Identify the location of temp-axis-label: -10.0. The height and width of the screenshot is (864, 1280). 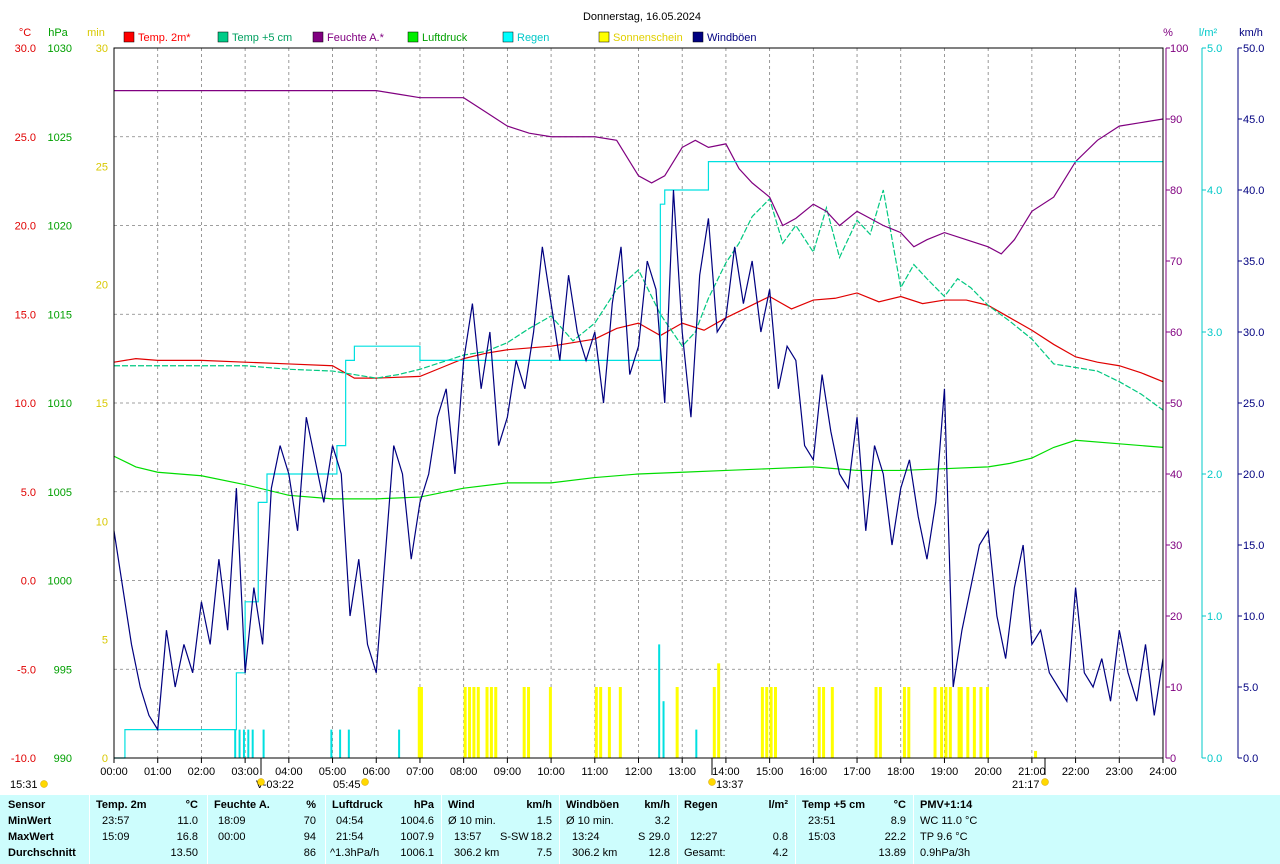
(23, 759).